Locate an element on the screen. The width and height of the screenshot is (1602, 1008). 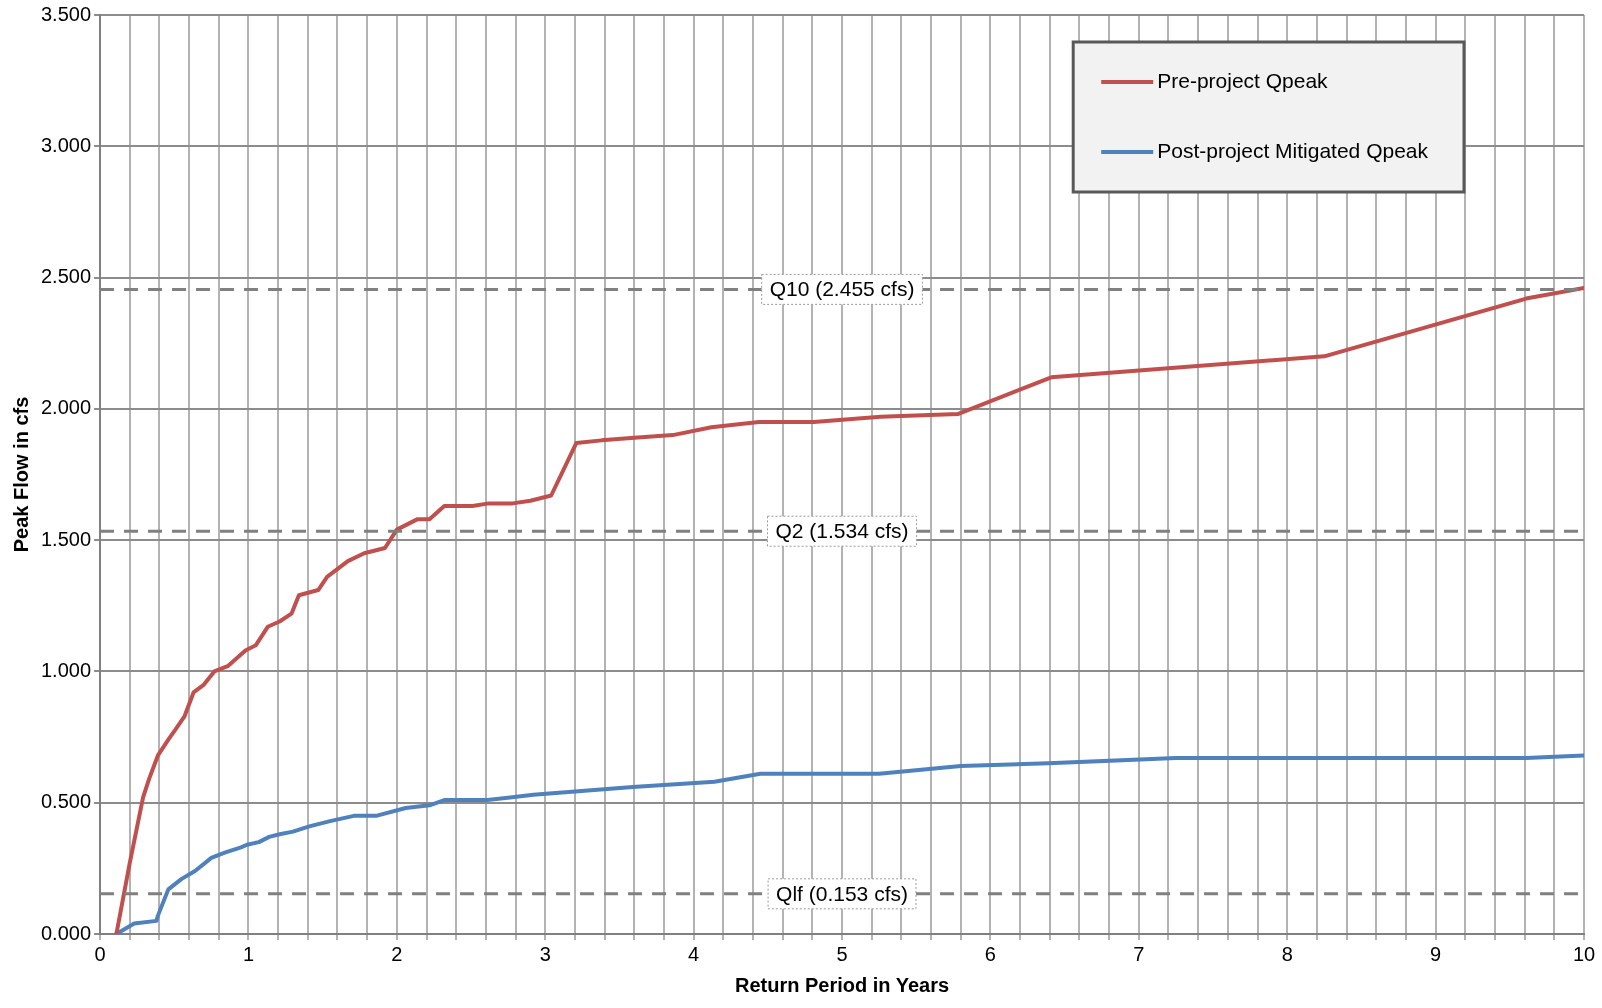
y-axis-title: Peak Flow in cfs is located at coordinates (20, 474).